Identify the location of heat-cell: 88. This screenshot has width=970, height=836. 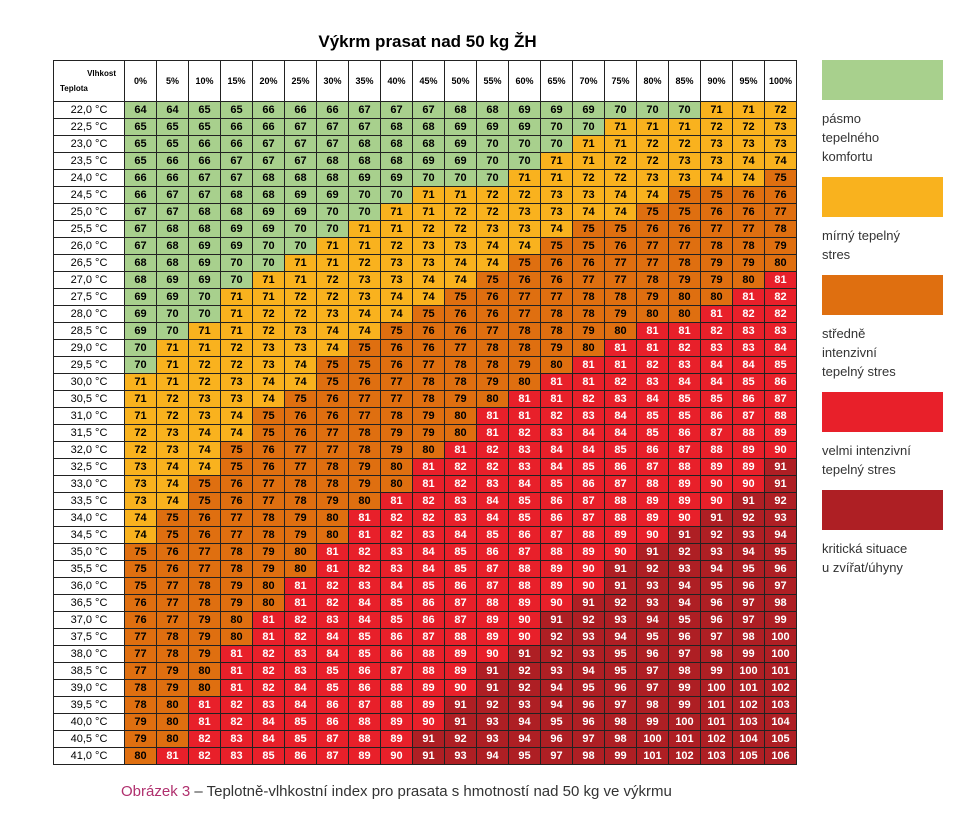
(524, 586).